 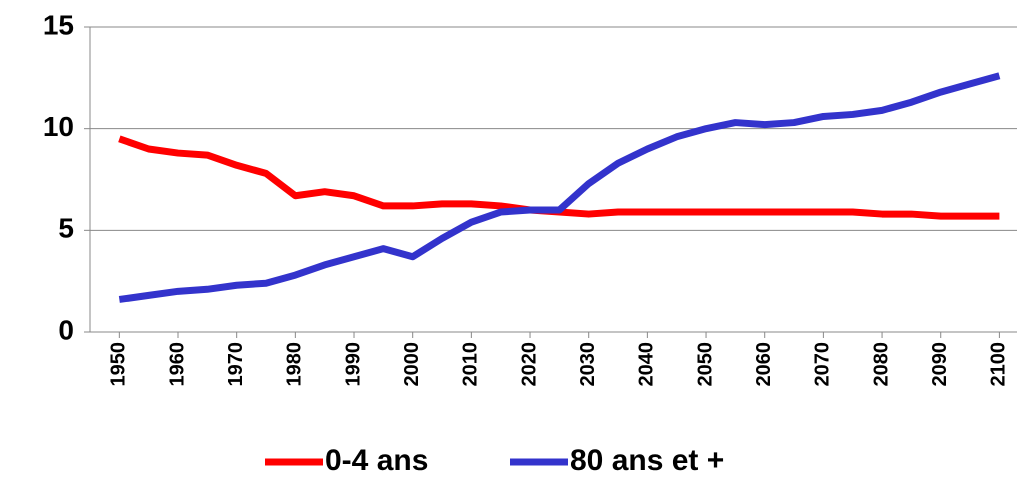 I want to click on x-tick-label: 2000, so click(x=412, y=364).